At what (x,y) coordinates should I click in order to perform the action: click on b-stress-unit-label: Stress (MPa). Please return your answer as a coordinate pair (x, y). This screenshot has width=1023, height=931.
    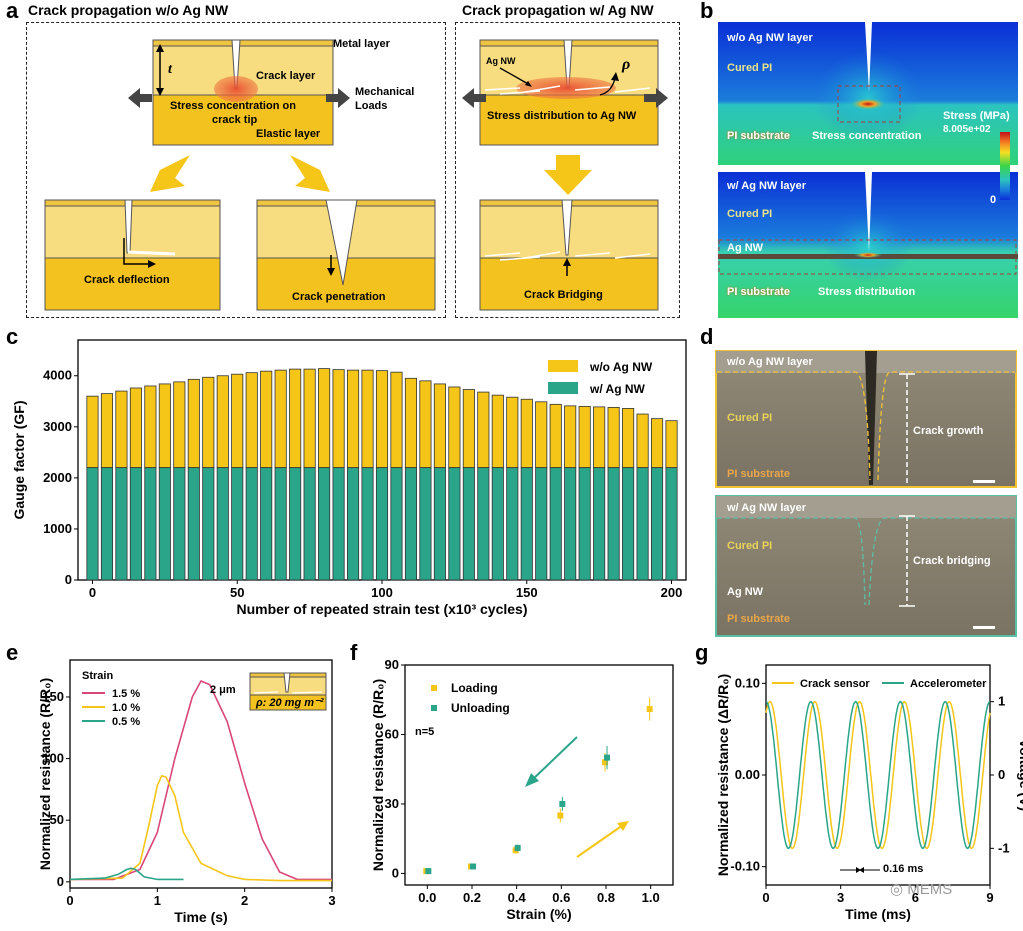
    Looking at the image, I should click on (976, 116).